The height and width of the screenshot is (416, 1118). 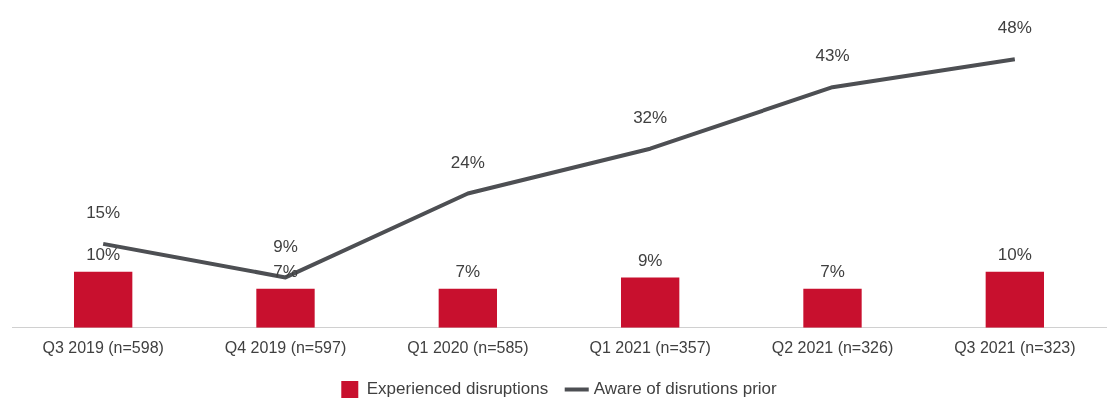 I want to click on legend-label: Experienced disruptions, so click(x=457, y=389).